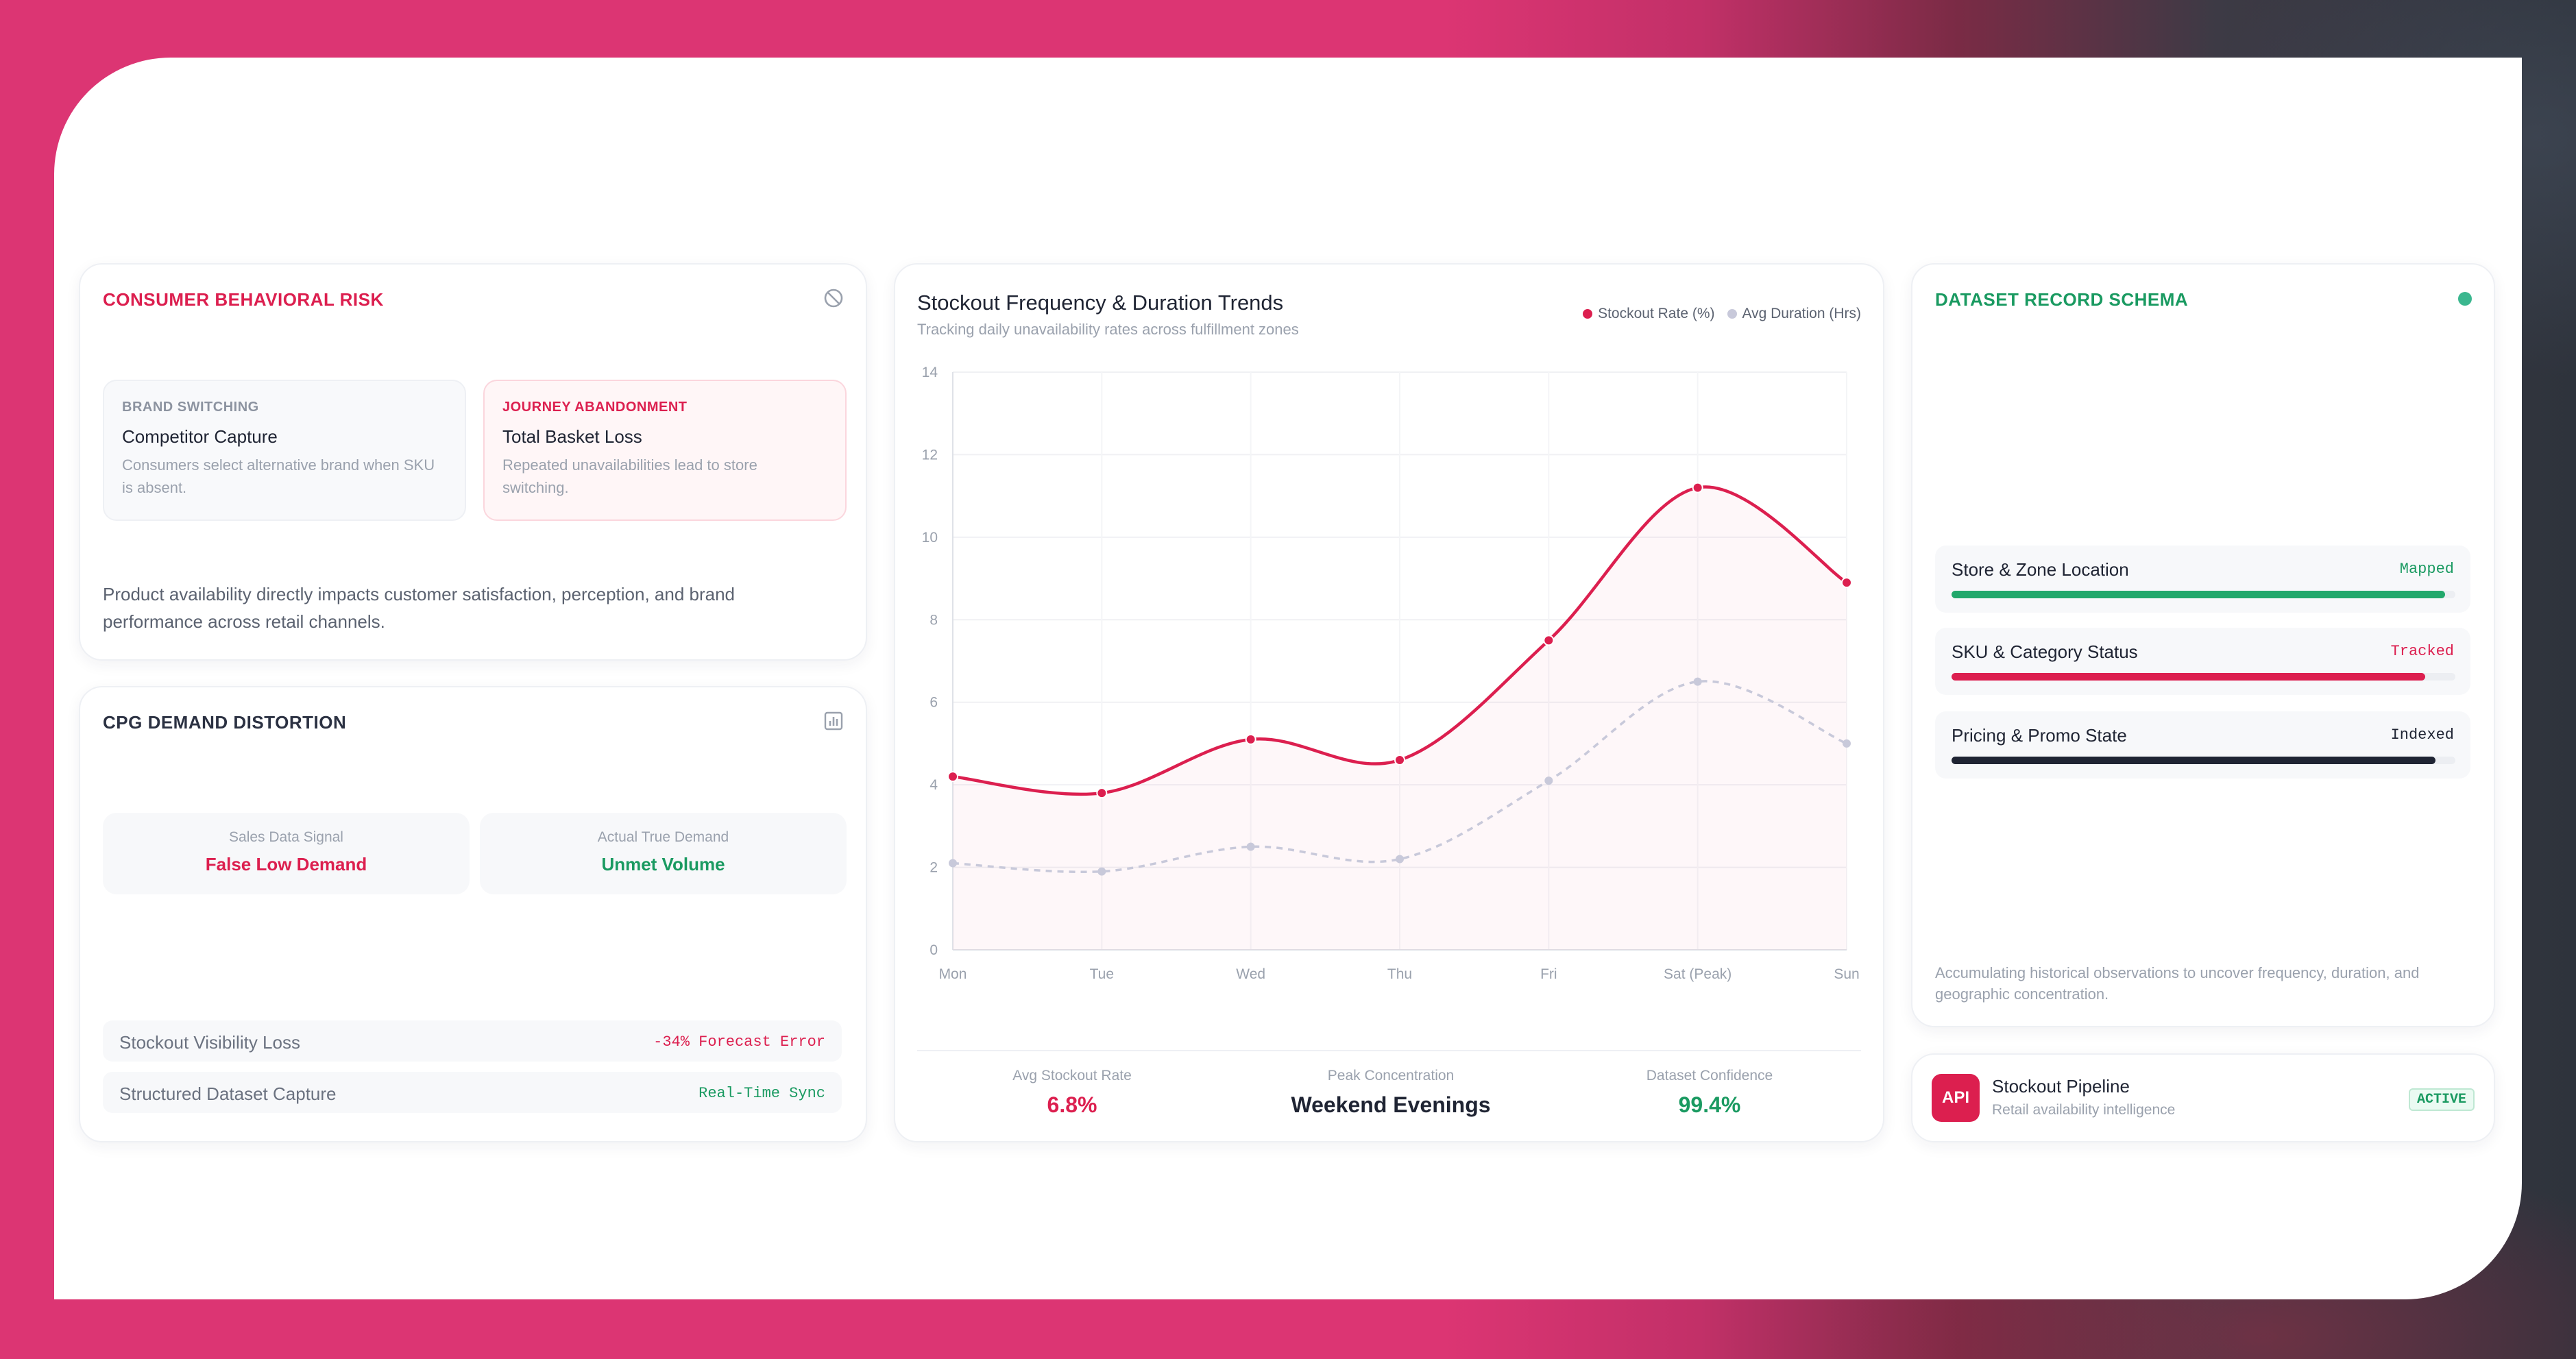 This screenshot has width=2576, height=1359. Describe the element at coordinates (2202, 661) in the screenshot. I see `schema-field-row: SKU & Category Status Tracked` at that location.